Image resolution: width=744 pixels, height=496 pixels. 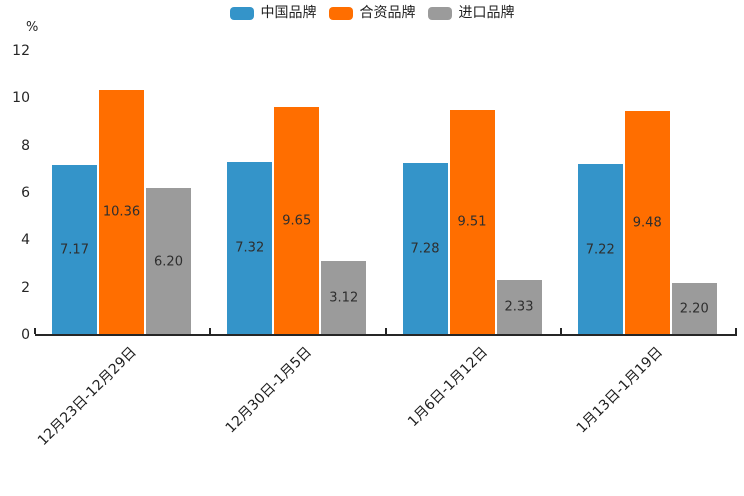 I want to click on legend: 中国品牌 合资品牌 进口品牌, so click(x=372, y=13).